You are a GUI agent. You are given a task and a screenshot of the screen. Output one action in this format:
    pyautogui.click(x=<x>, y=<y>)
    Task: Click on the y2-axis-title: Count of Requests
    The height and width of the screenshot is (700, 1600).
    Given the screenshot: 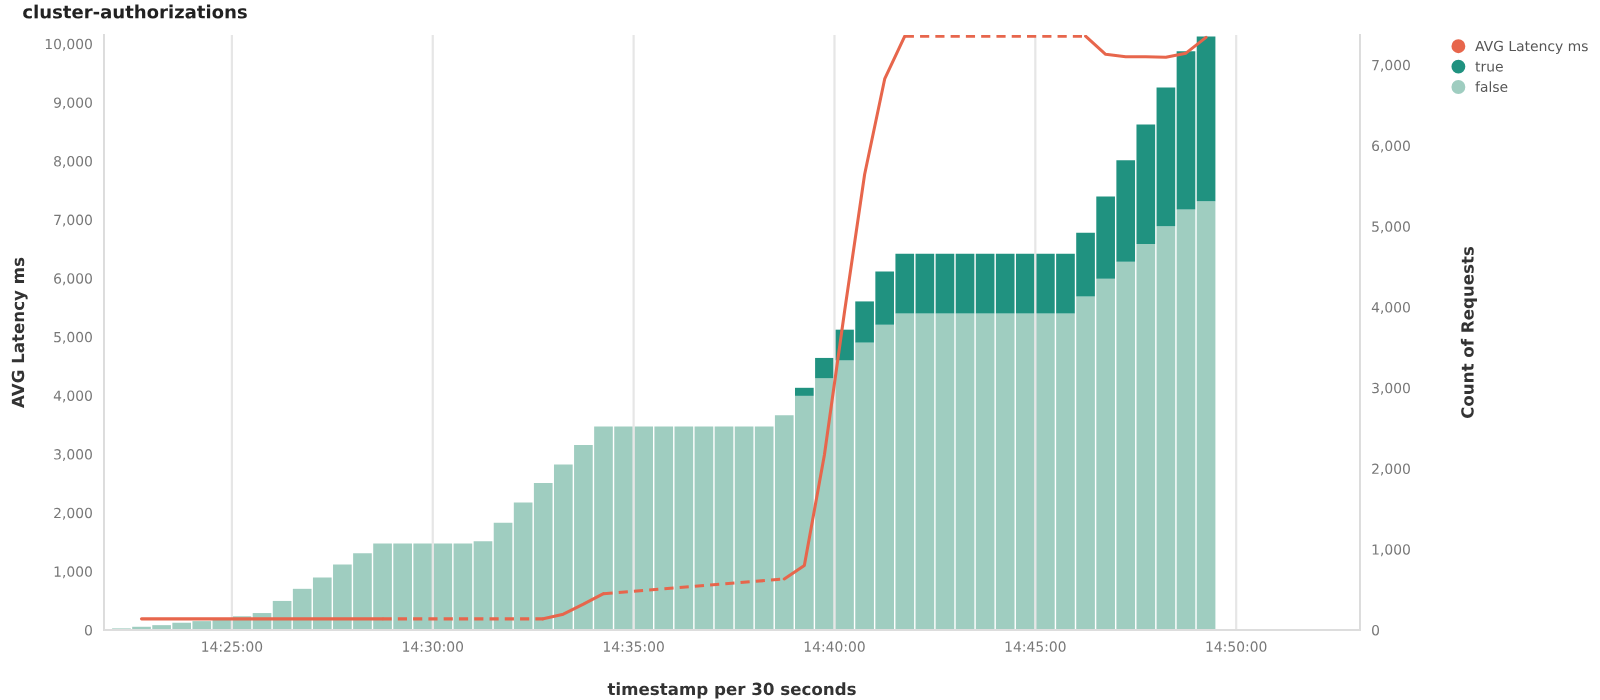 What is the action you would take?
    pyautogui.click(x=1468, y=332)
    